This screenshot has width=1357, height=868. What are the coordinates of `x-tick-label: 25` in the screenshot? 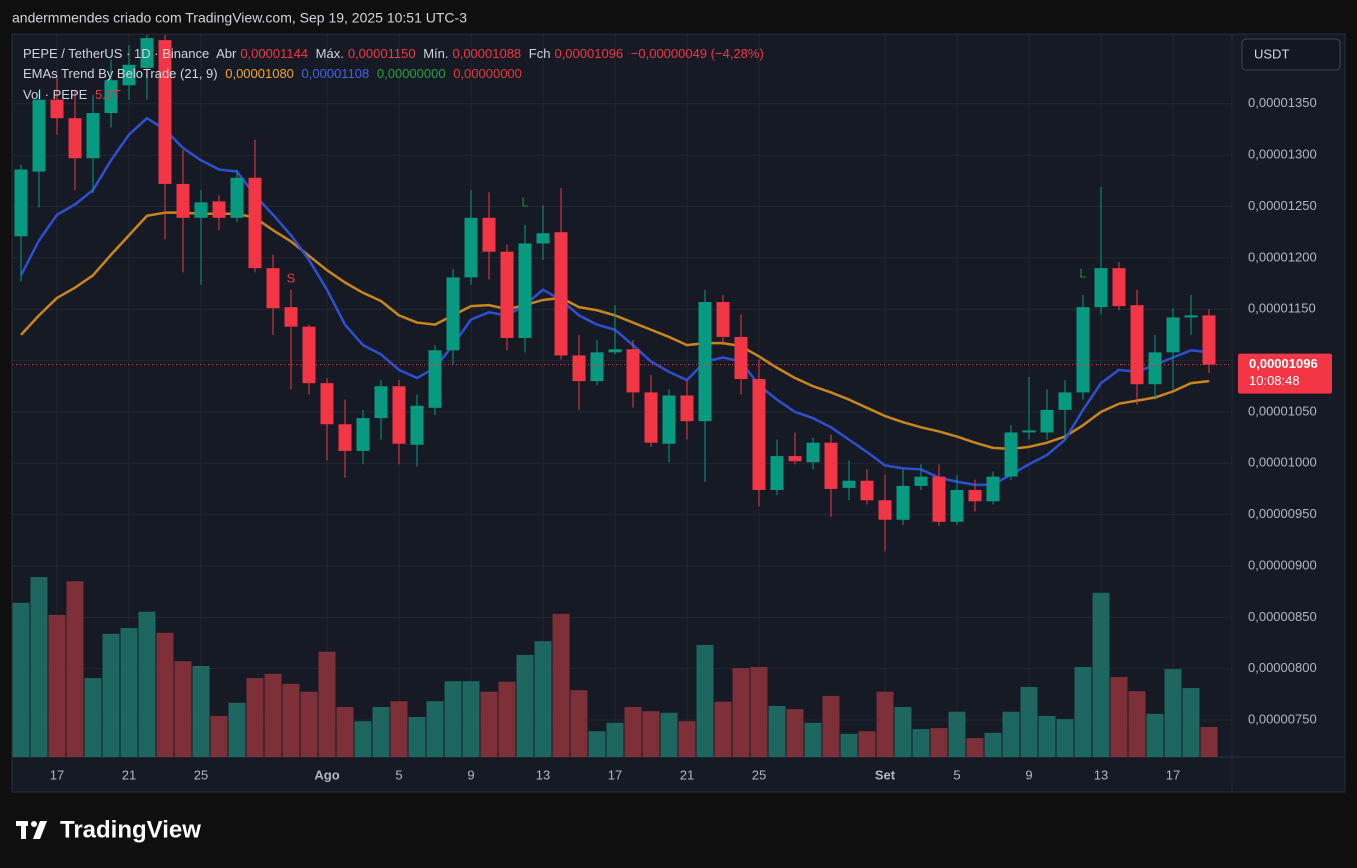 It's located at (201, 774).